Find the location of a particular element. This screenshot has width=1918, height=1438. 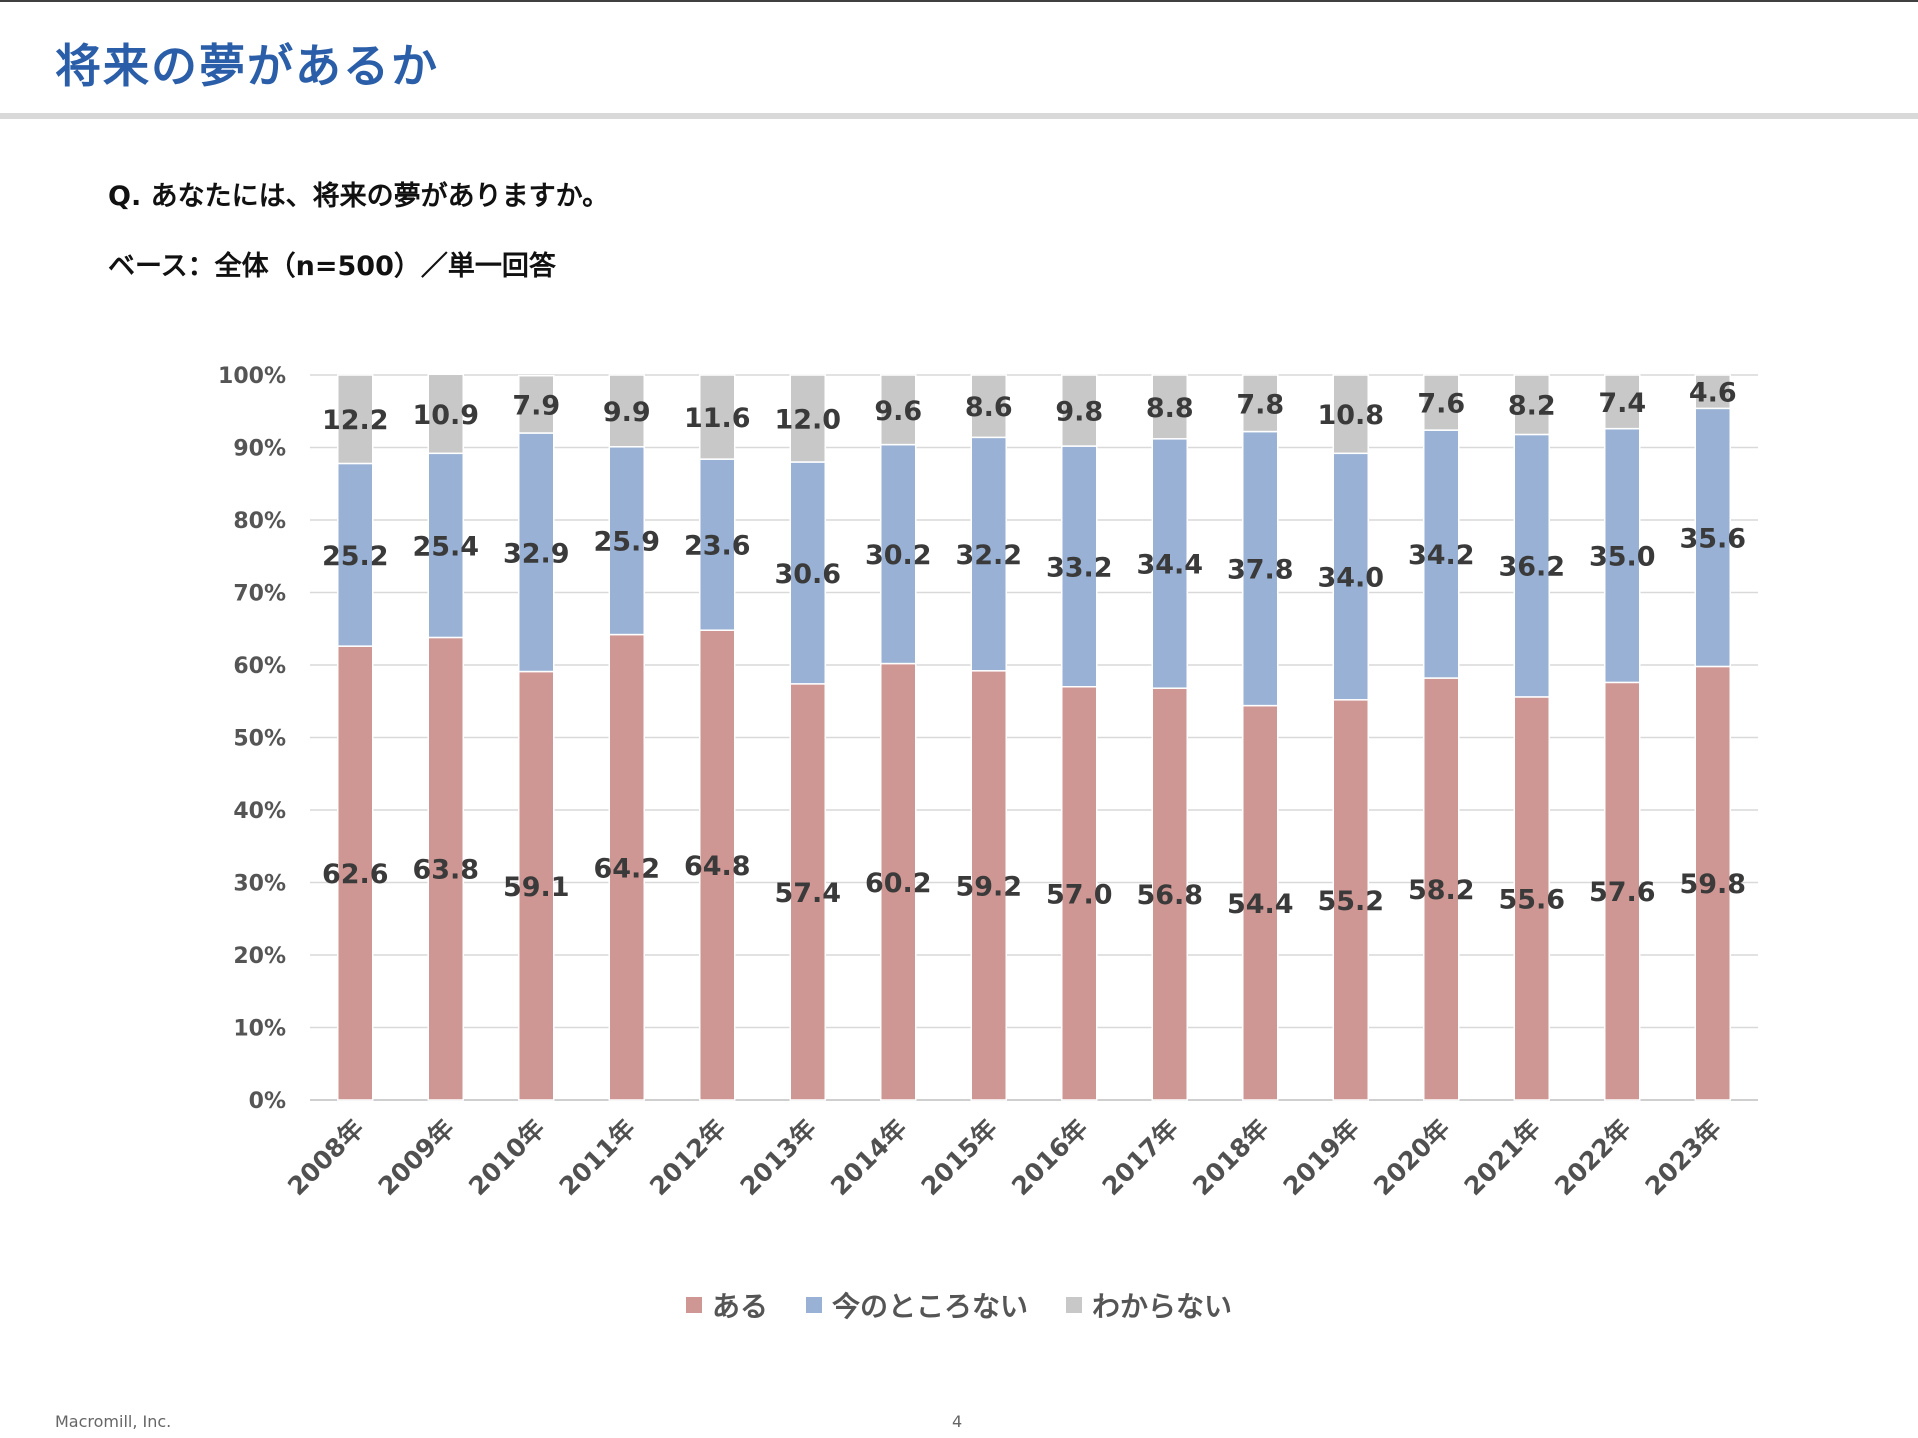

chart-legend: ある 今のところない わからない is located at coordinates (959, 1305).